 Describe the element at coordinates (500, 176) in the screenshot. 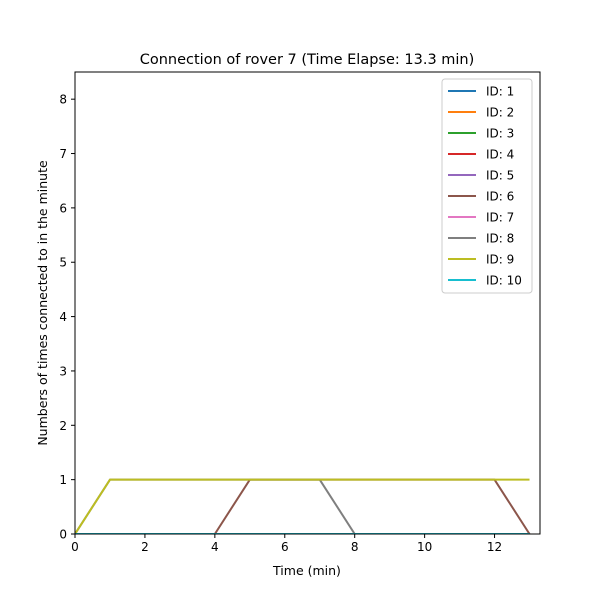

I see `legend-label: ID: 5` at that location.